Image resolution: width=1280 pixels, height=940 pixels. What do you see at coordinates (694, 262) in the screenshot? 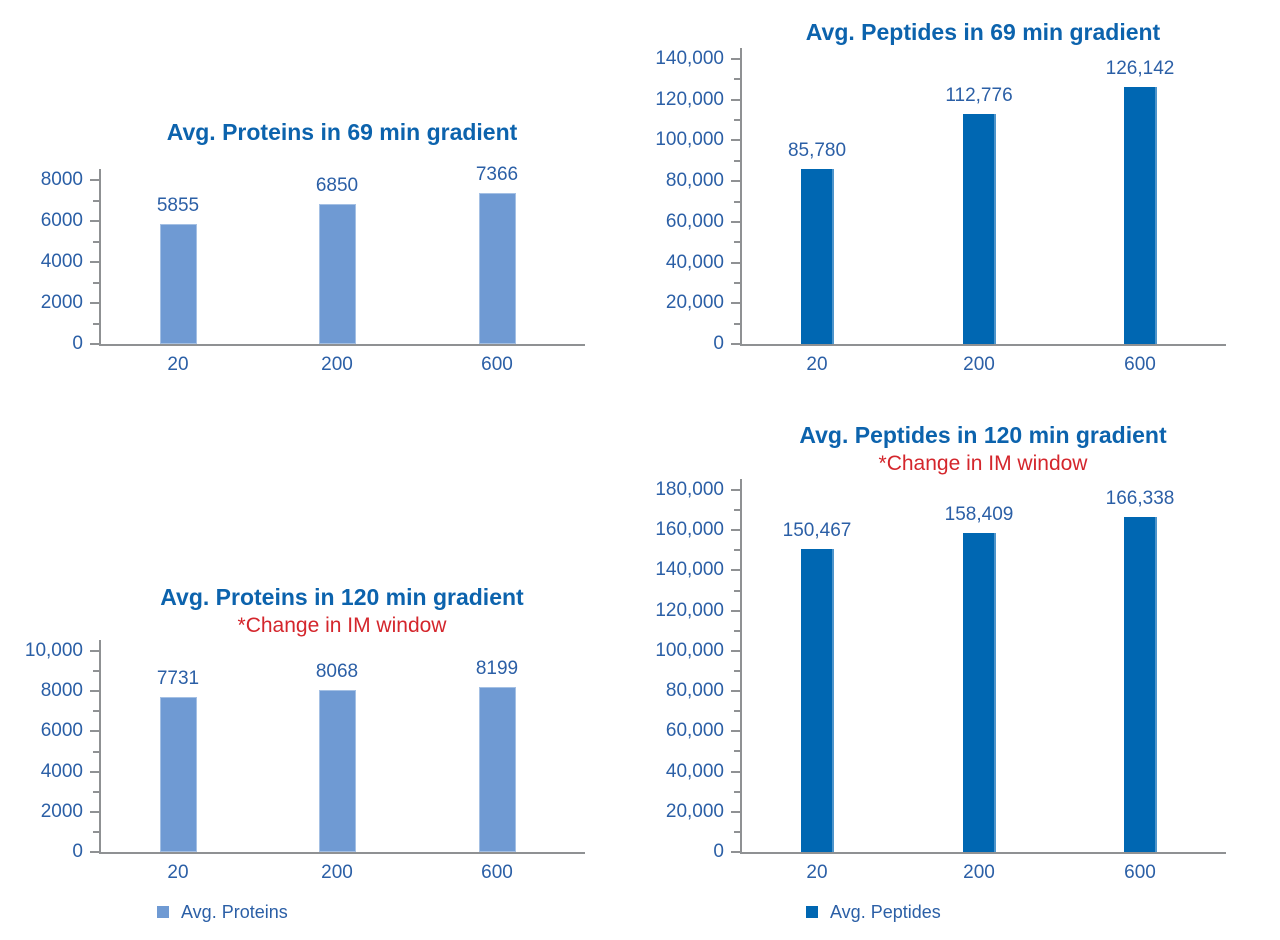
I see `y-tick-label: 40,000` at bounding box center [694, 262].